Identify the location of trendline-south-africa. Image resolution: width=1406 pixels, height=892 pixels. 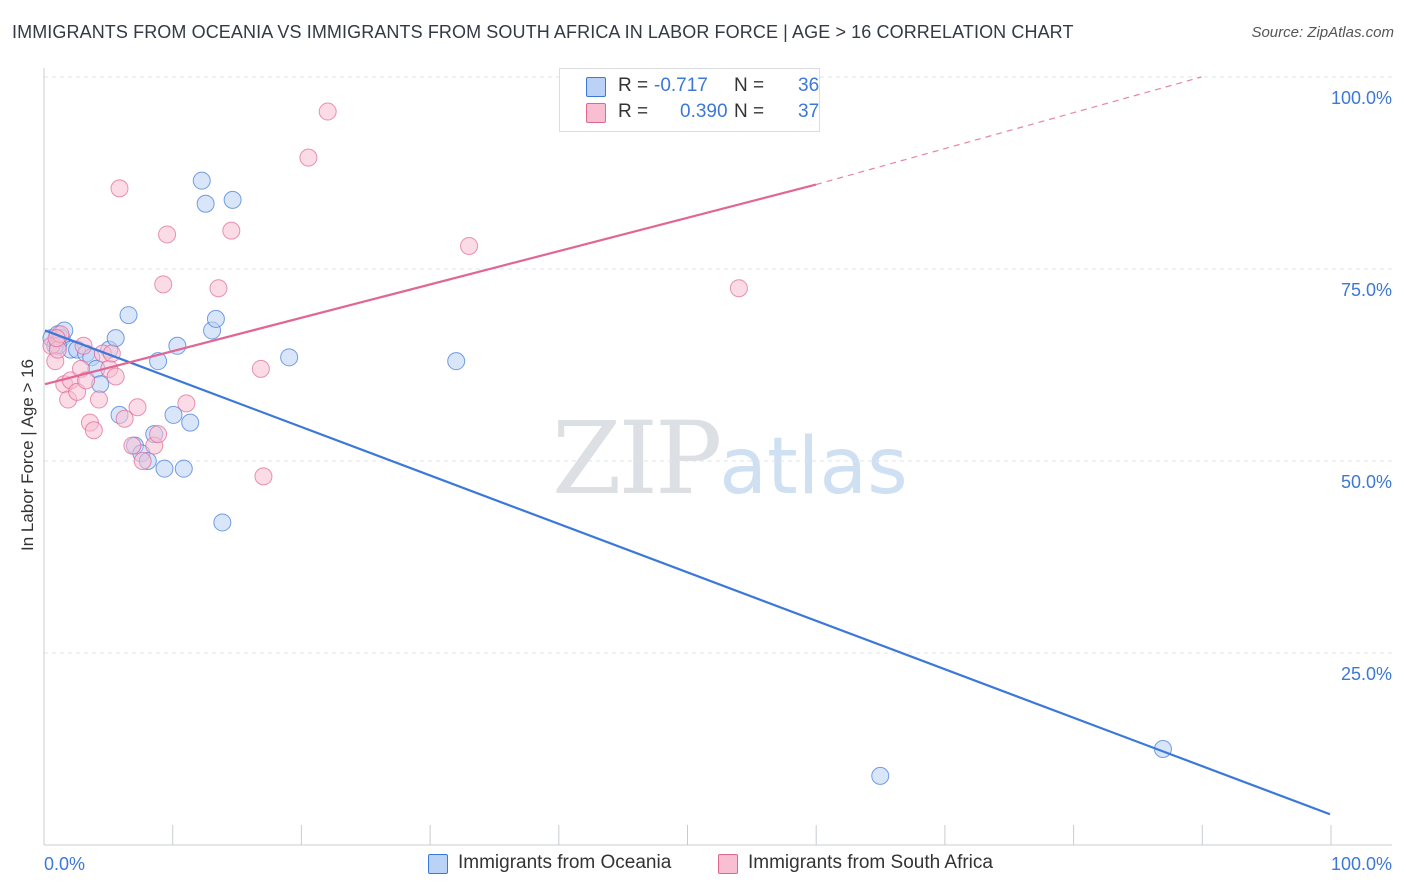
(430, 284).